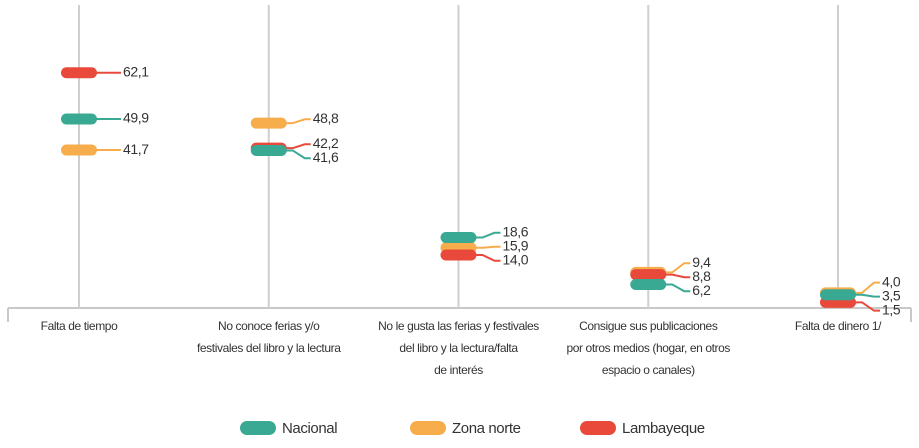 The width and height of the screenshot is (919, 448). I want to click on value-label: 18,6, so click(516, 231).